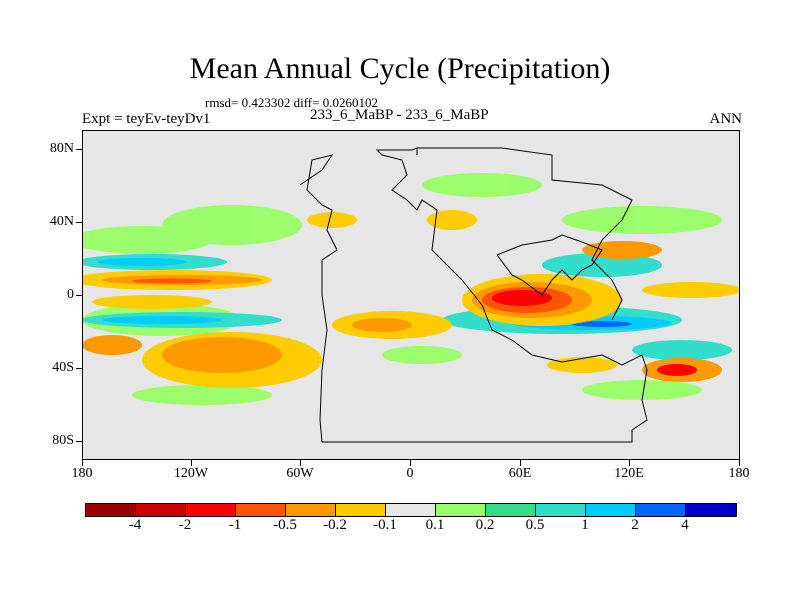 This screenshot has height=600, width=800. Describe the element at coordinates (629, 473) in the screenshot. I see `lon-label-120e: 120E` at that location.